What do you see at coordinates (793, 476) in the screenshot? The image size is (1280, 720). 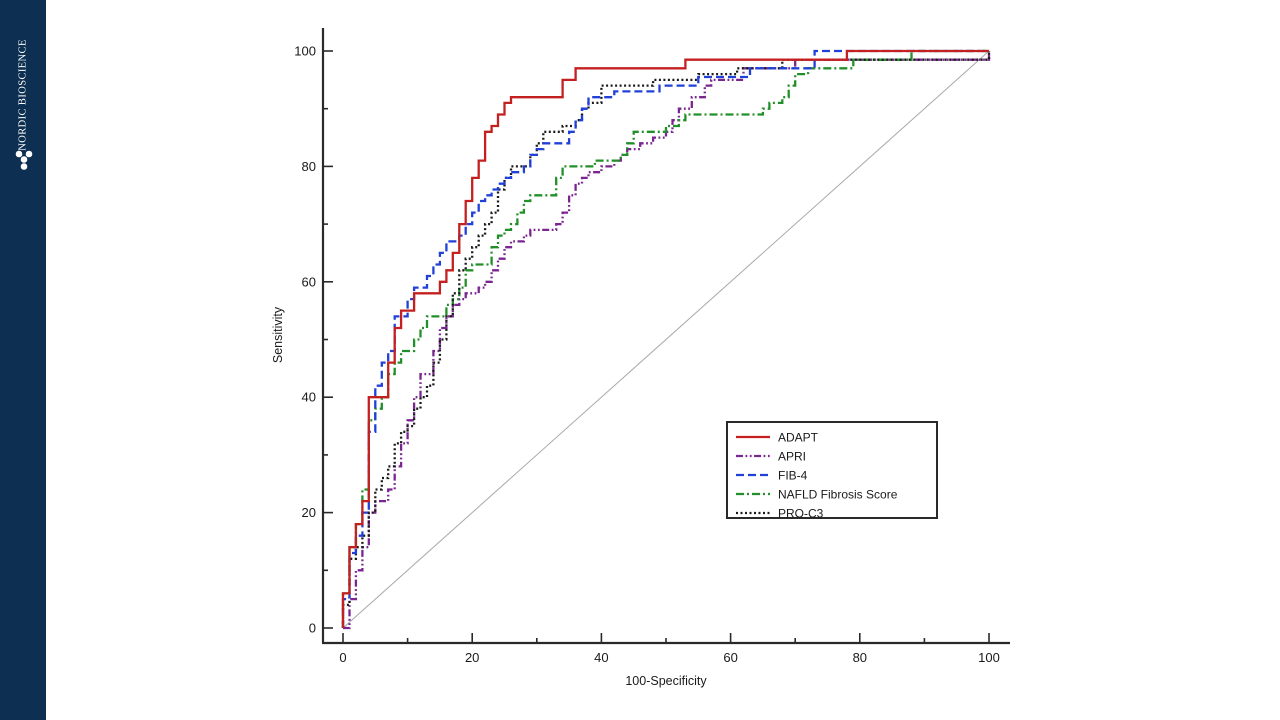 I see `legend-label: FIB-4` at bounding box center [793, 476].